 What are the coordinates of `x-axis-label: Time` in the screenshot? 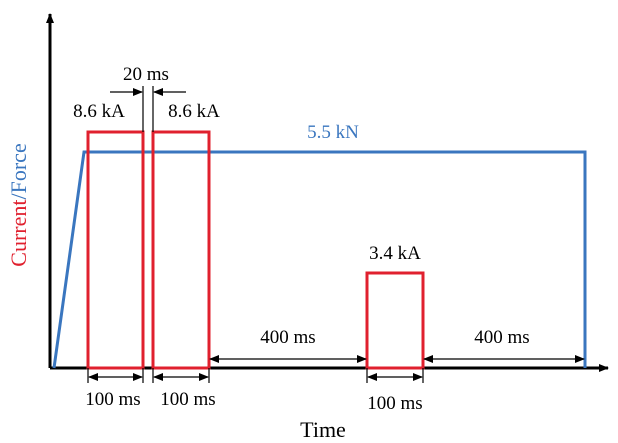 It's located at (323, 429).